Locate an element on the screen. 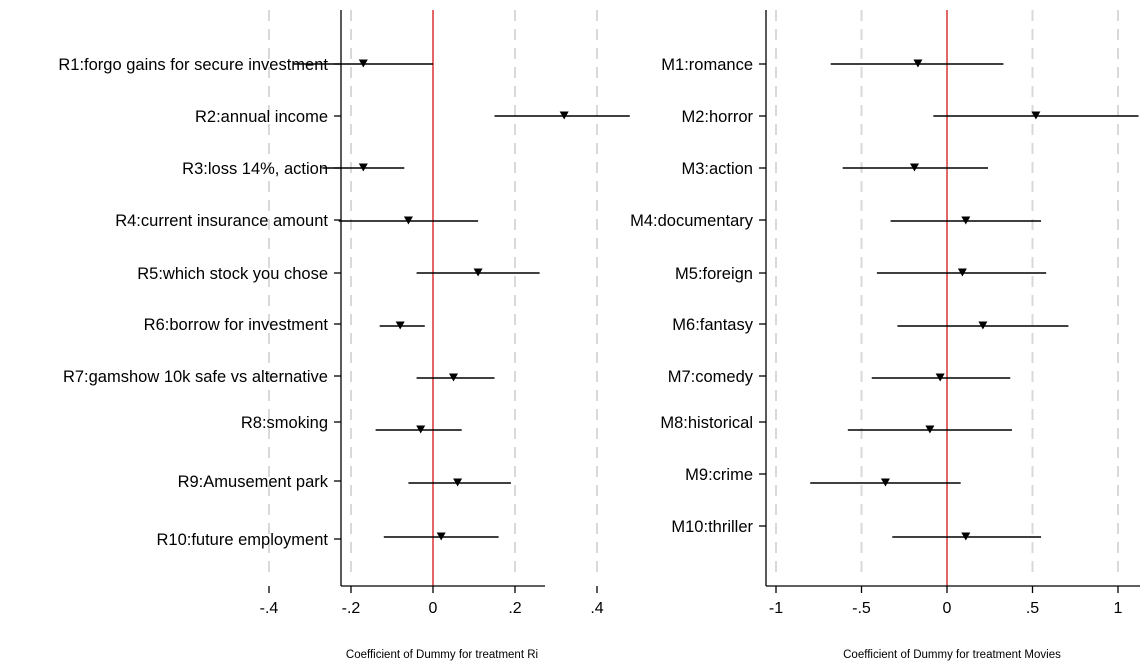  left-row-label-0: R1:forgo gains for secure investment is located at coordinates (193, 65).